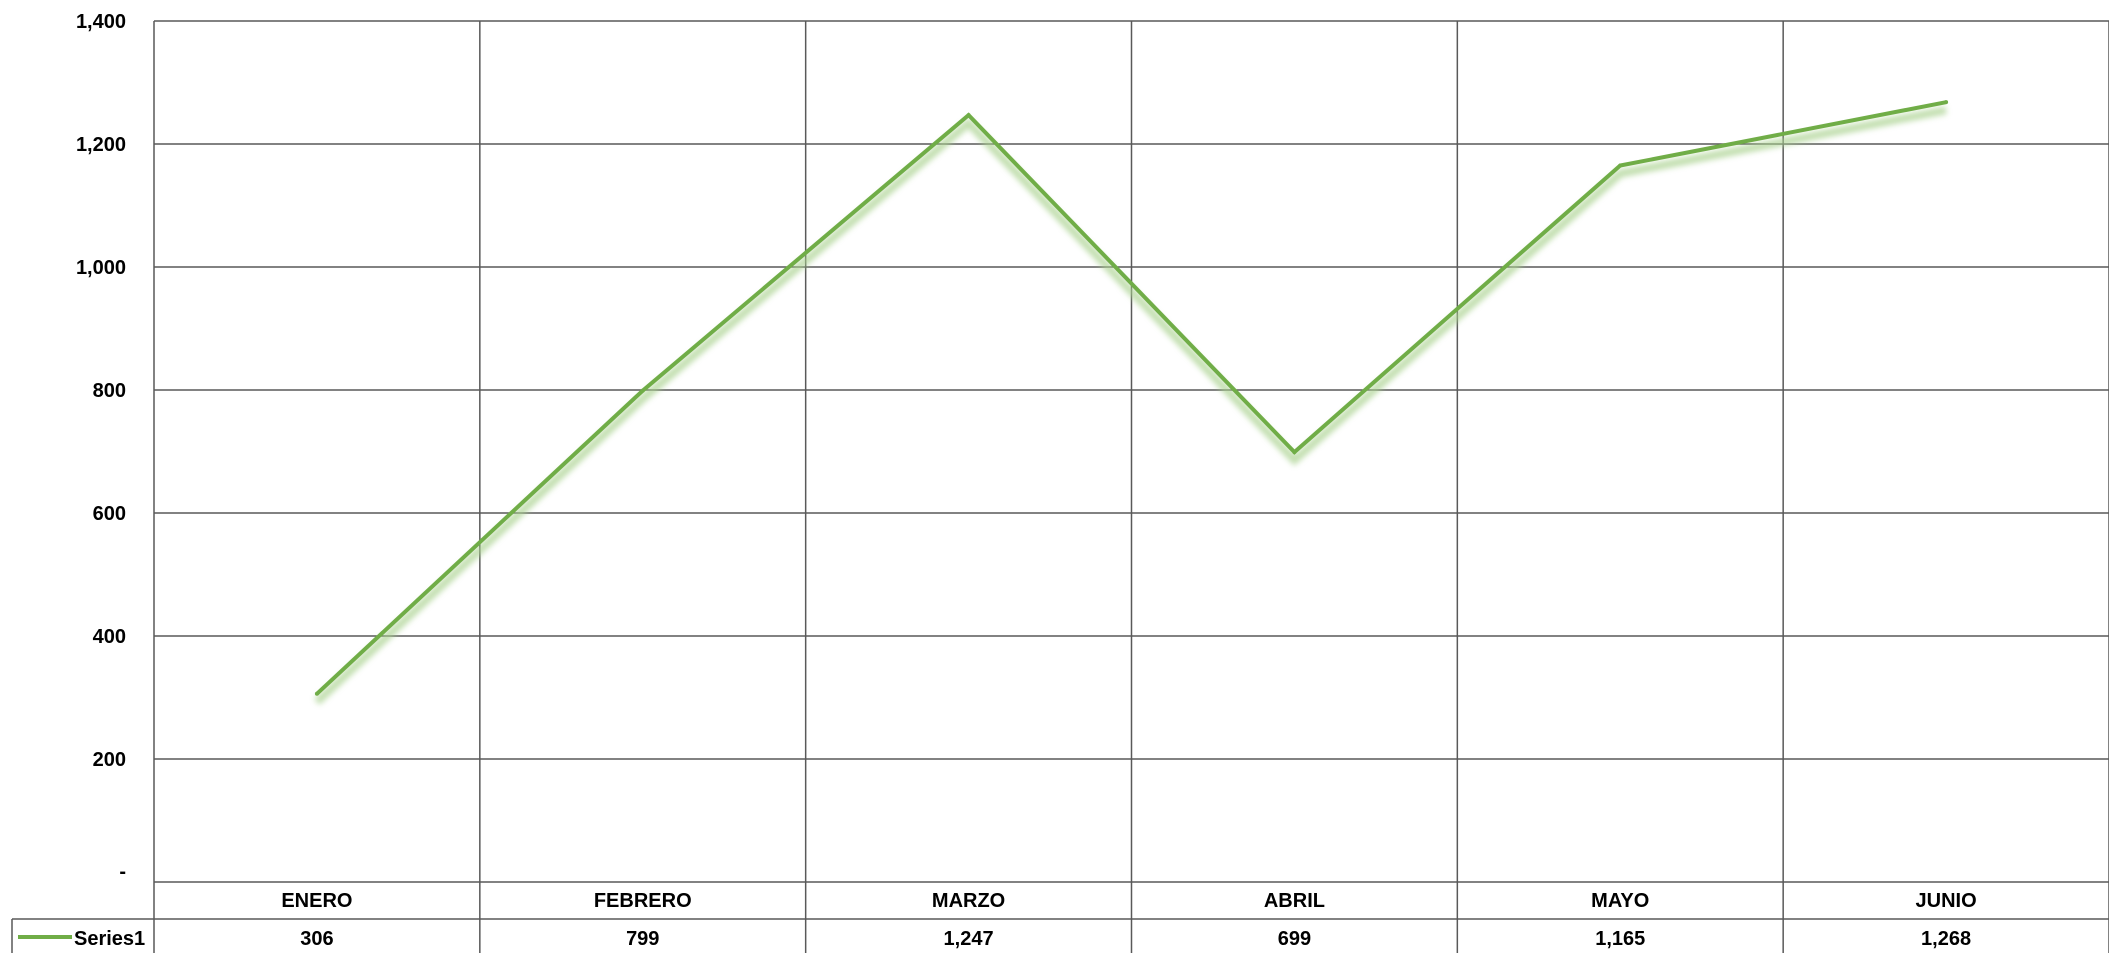 The image size is (2109, 953). I want to click on y-tick-label: 1,000, so click(101, 268).